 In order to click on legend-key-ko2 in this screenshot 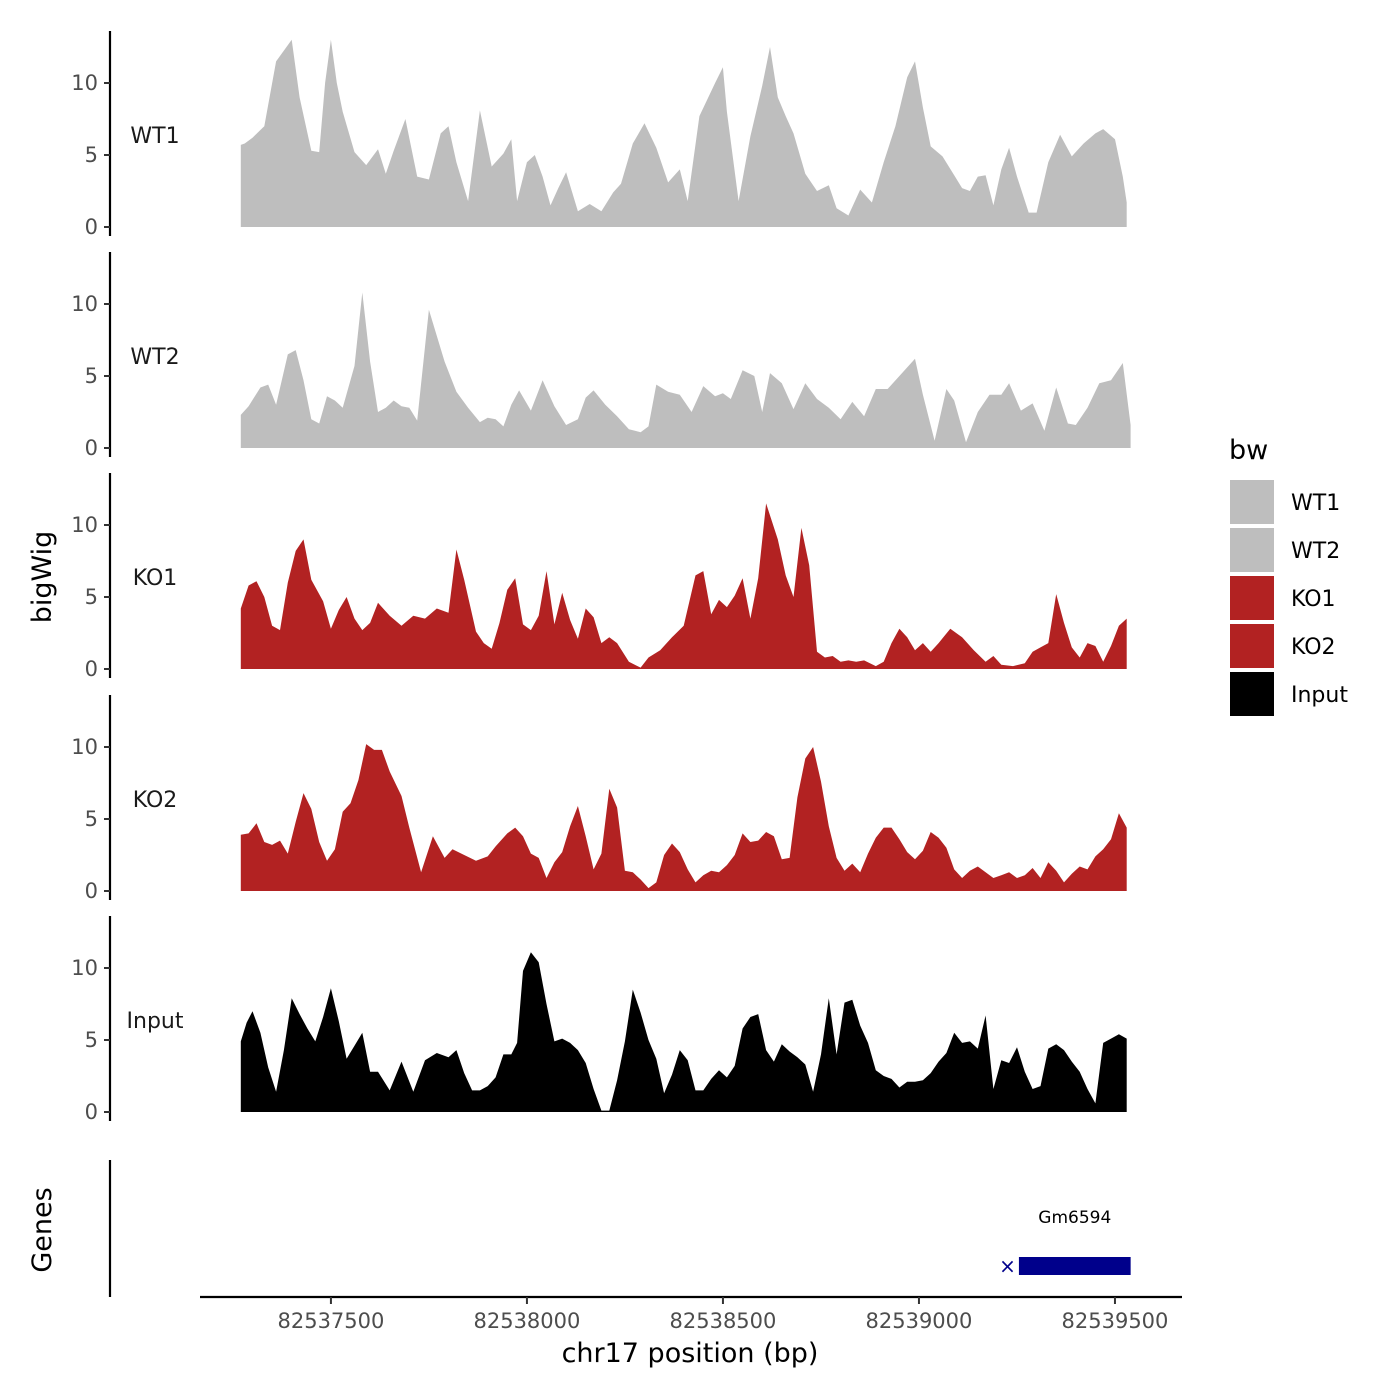, I will do `click(1252, 646)`.